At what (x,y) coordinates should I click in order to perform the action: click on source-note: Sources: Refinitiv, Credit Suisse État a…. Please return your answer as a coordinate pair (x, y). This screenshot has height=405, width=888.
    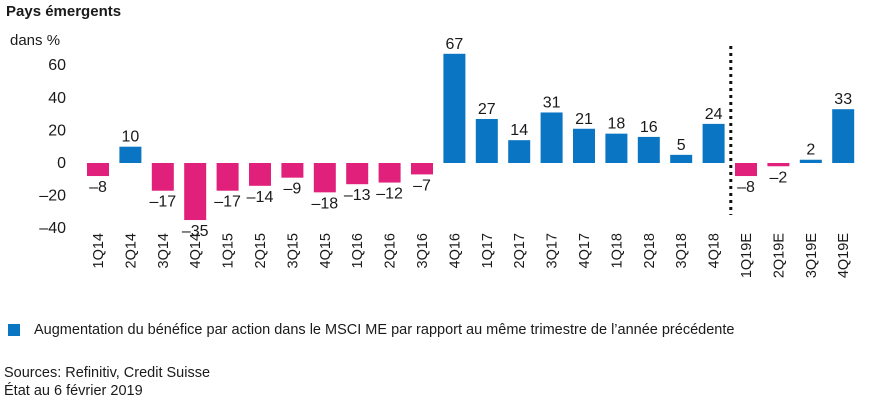
    Looking at the image, I should click on (107, 382).